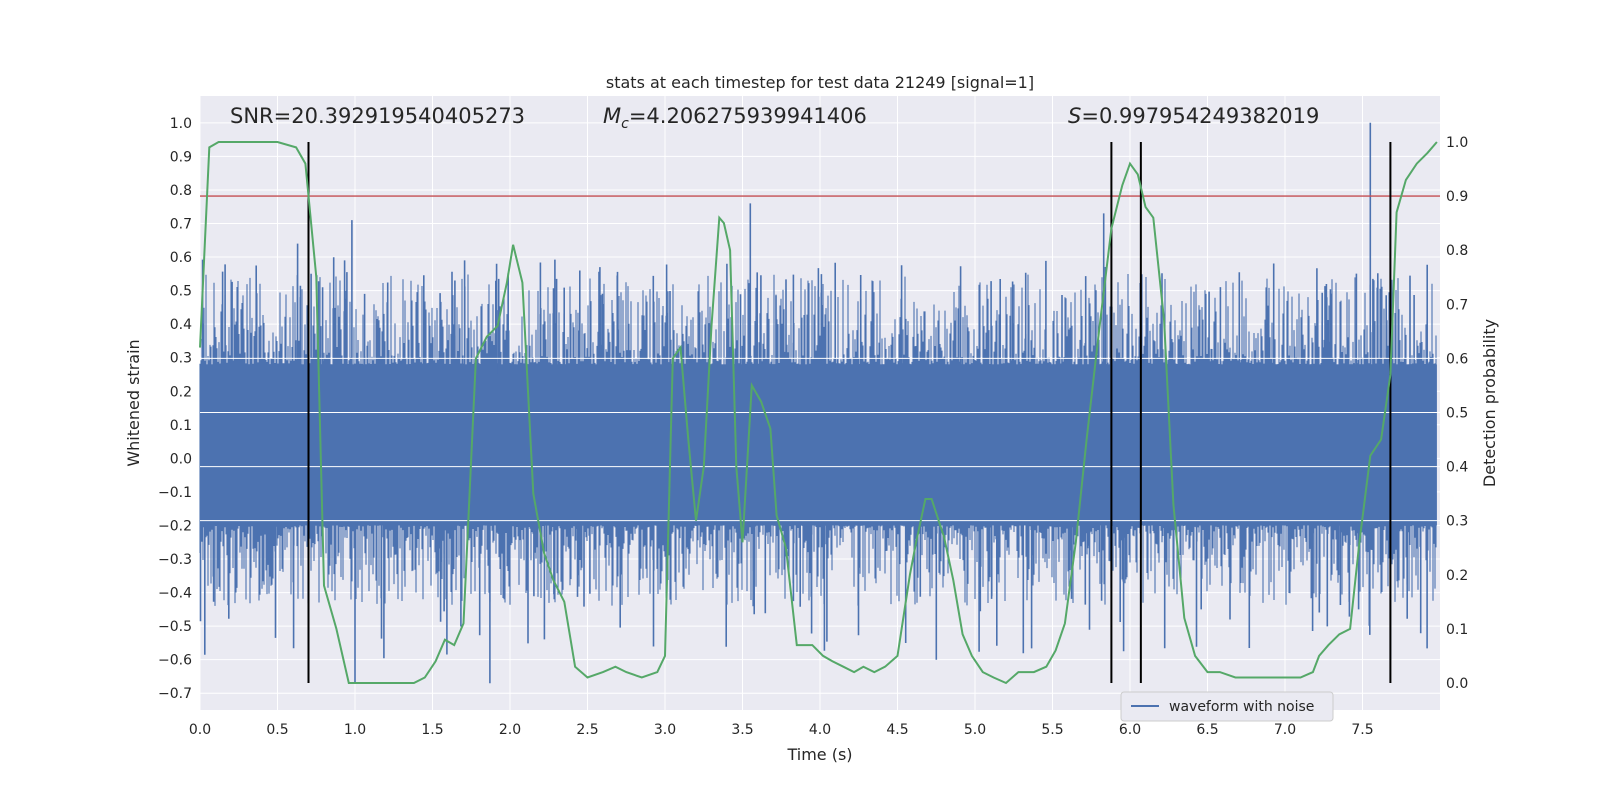  I want to click on y-left-tick-label-9: 0.1, so click(181, 426).